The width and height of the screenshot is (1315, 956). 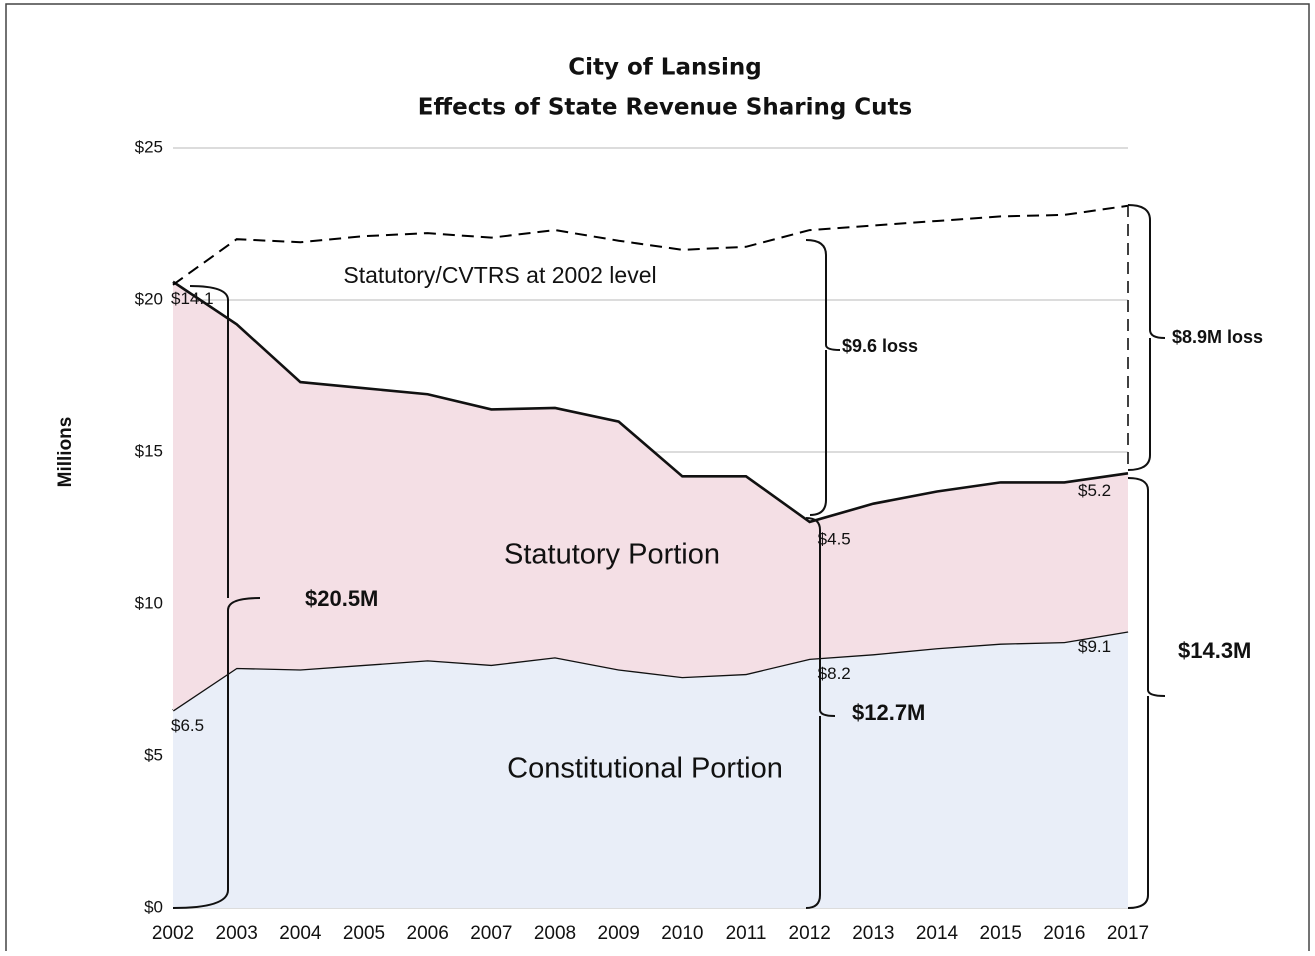 What do you see at coordinates (149, 146) in the screenshot?
I see `y-tick-label: $25` at bounding box center [149, 146].